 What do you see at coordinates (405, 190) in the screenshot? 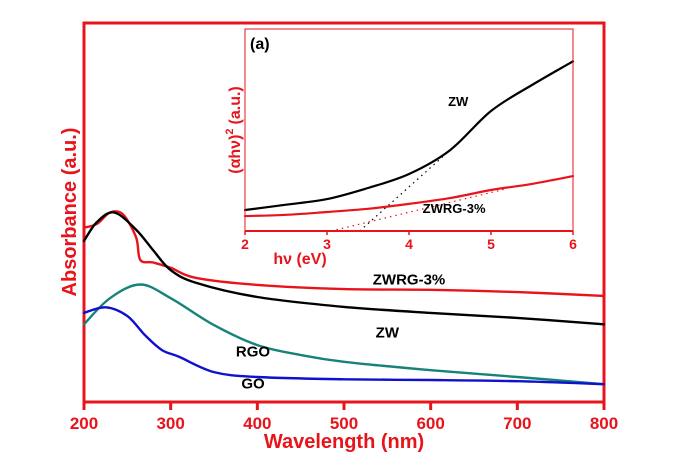
I see `tangent-line-zw-band-gap-extrapolation` at bounding box center [405, 190].